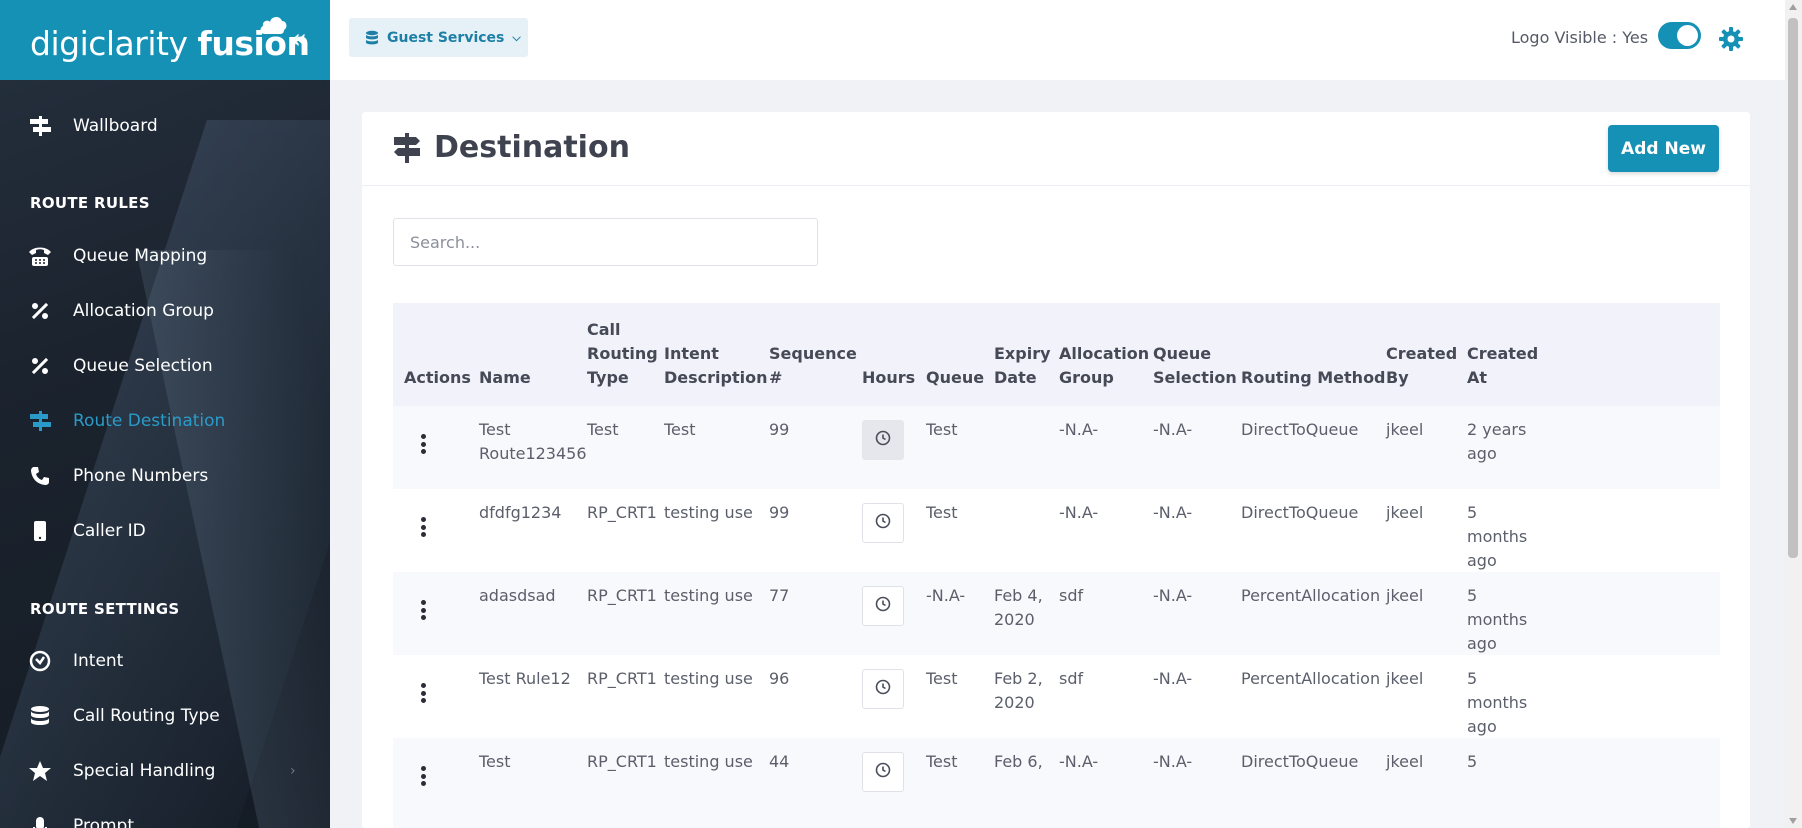  What do you see at coordinates (505, 377) in the screenshot?
I see `col-header-name: Name` at bounding box center [505, 377].